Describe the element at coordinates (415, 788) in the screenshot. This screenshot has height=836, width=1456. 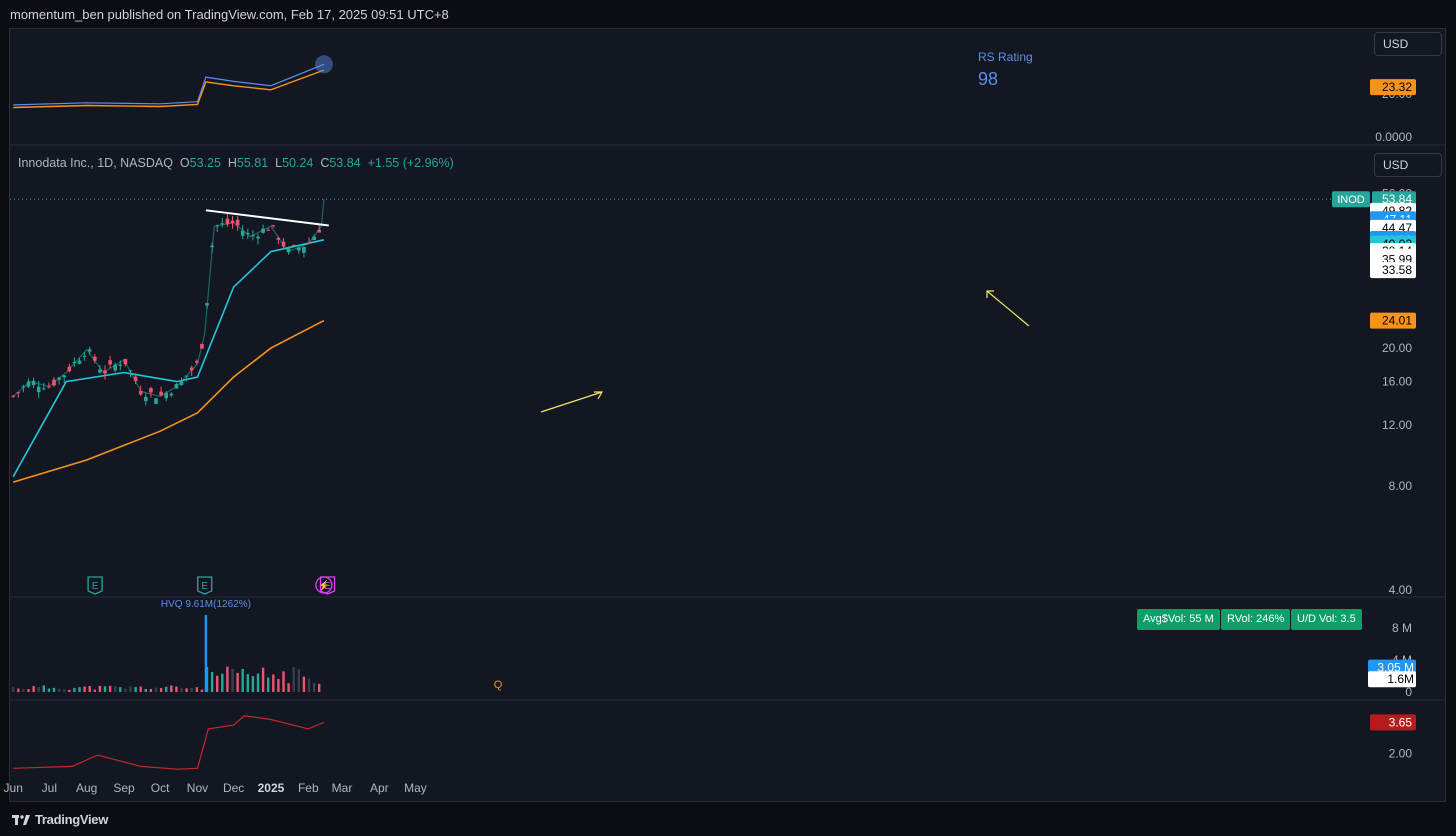
I see `time-axis-label: May` at that location.